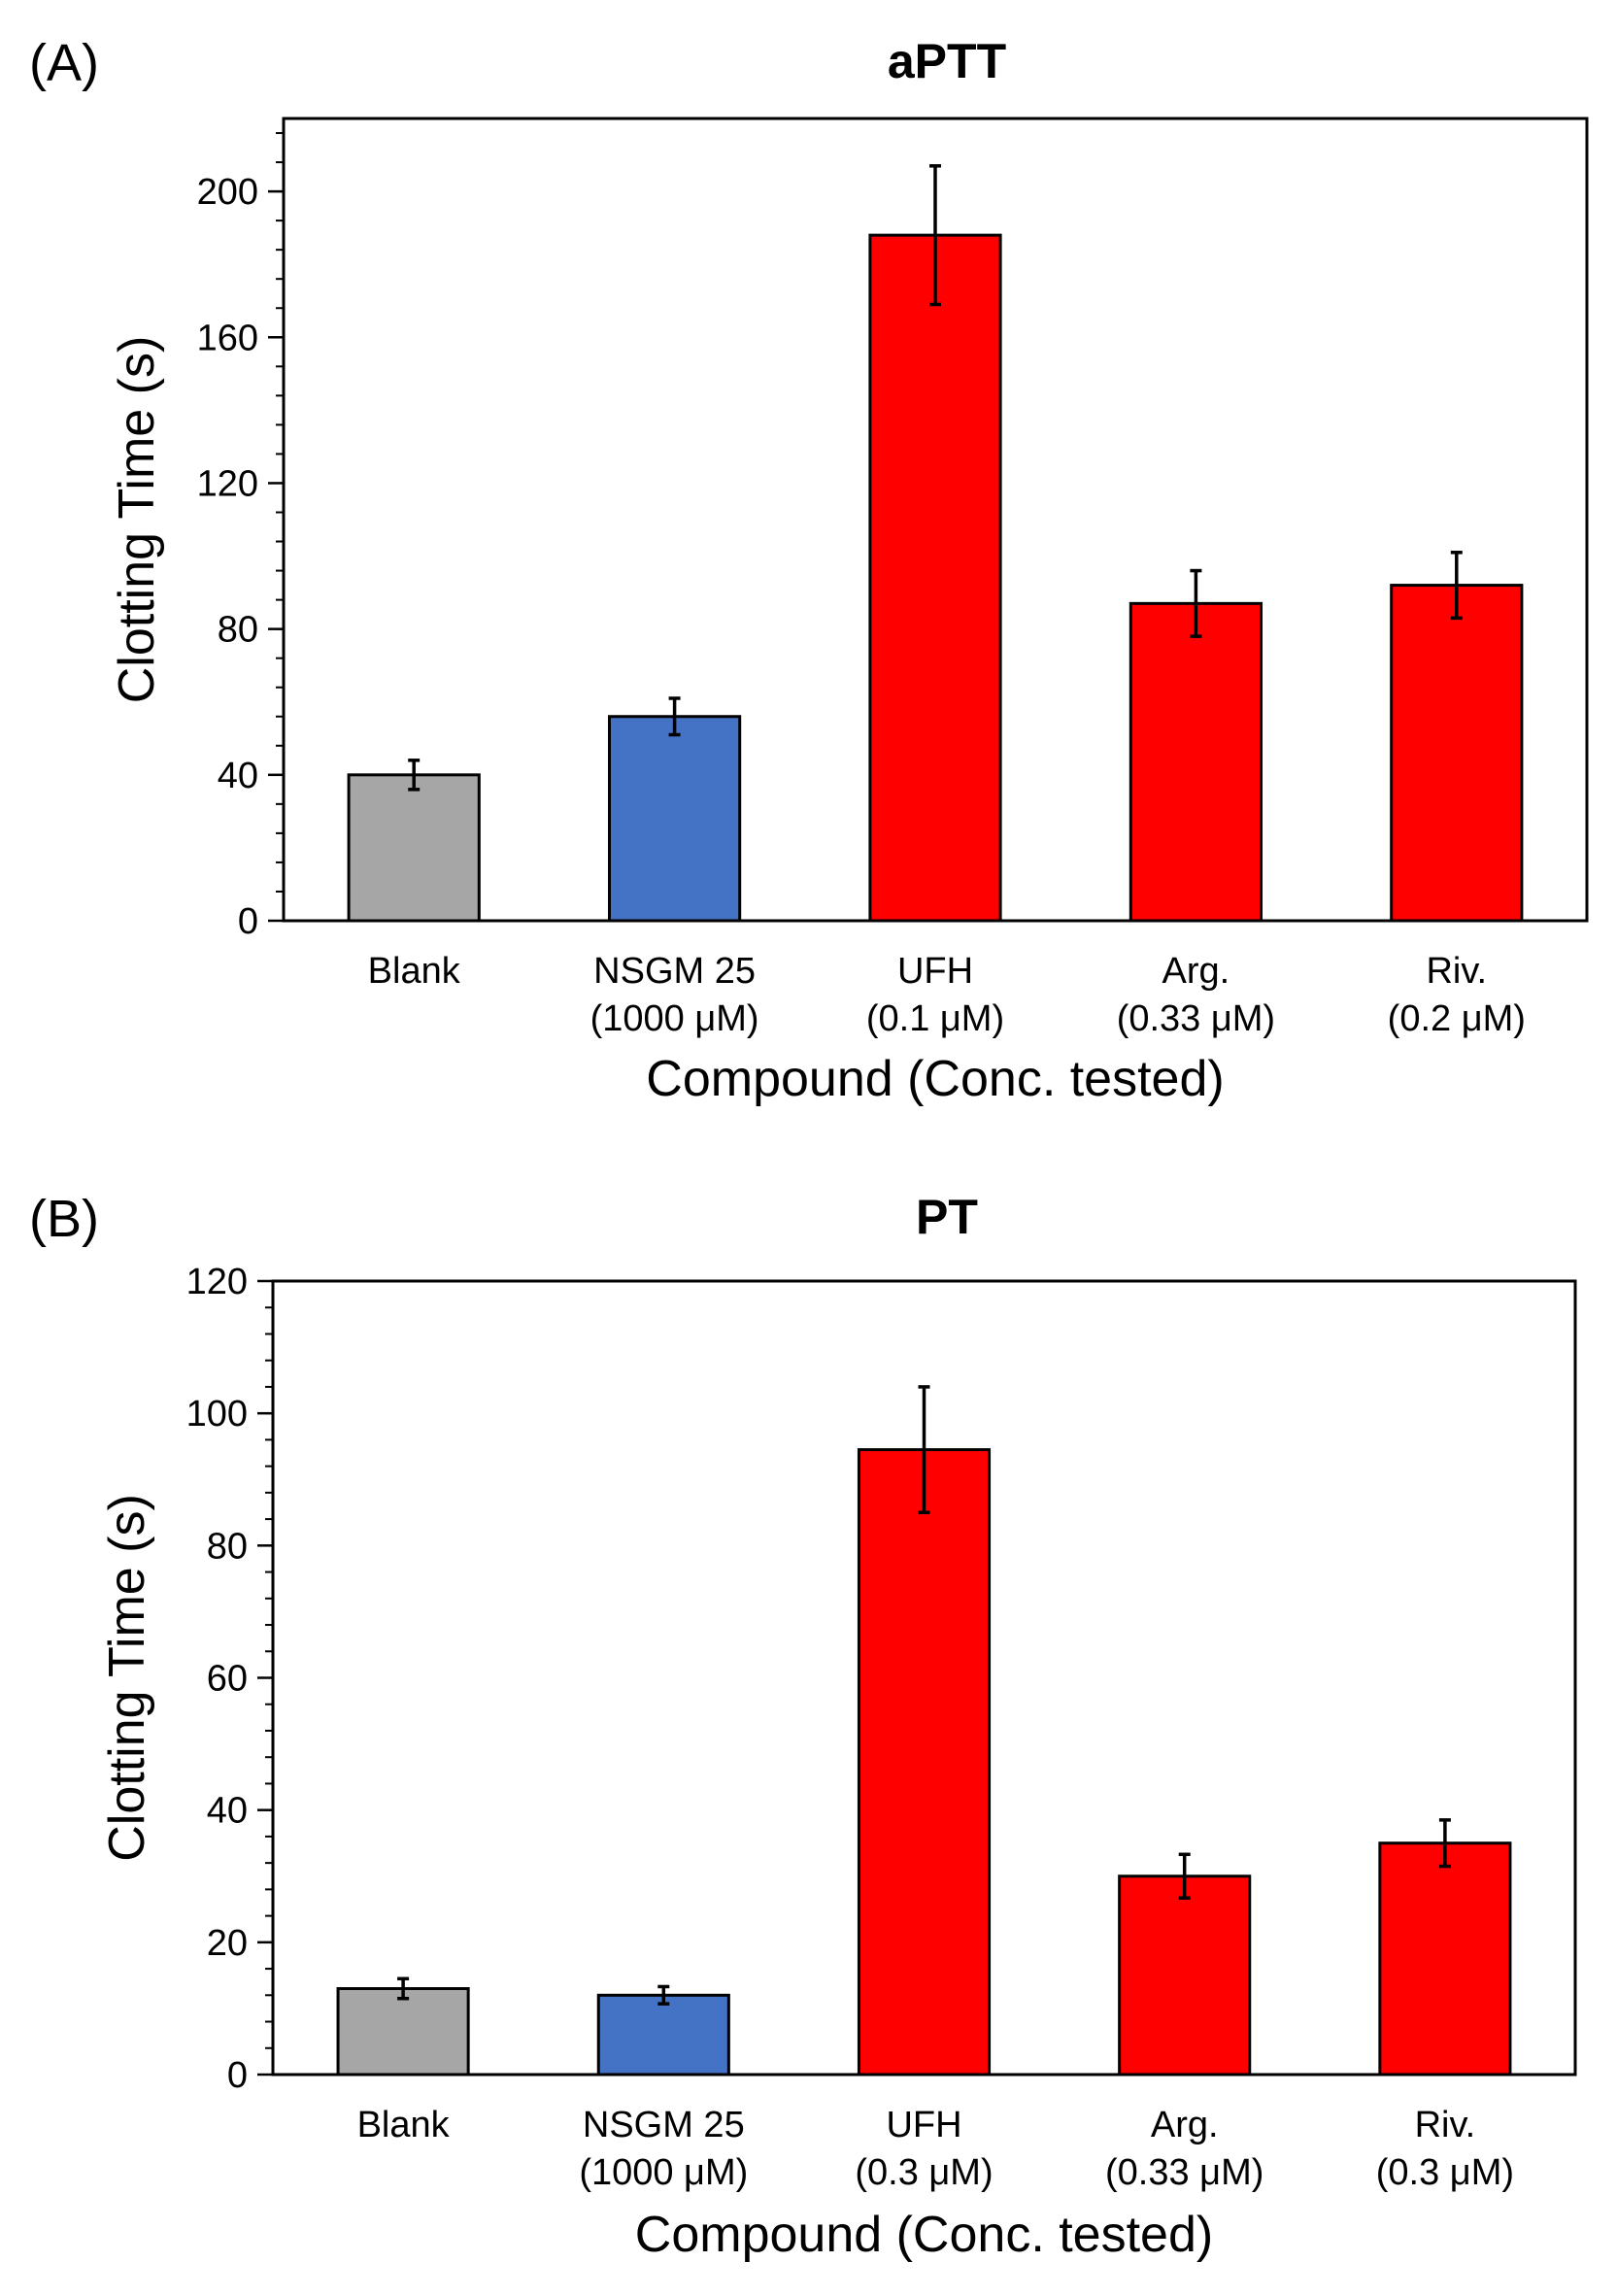 The image size is (1617, 2296). I want to click on y-tick-label: 60, so click(227, 1679).